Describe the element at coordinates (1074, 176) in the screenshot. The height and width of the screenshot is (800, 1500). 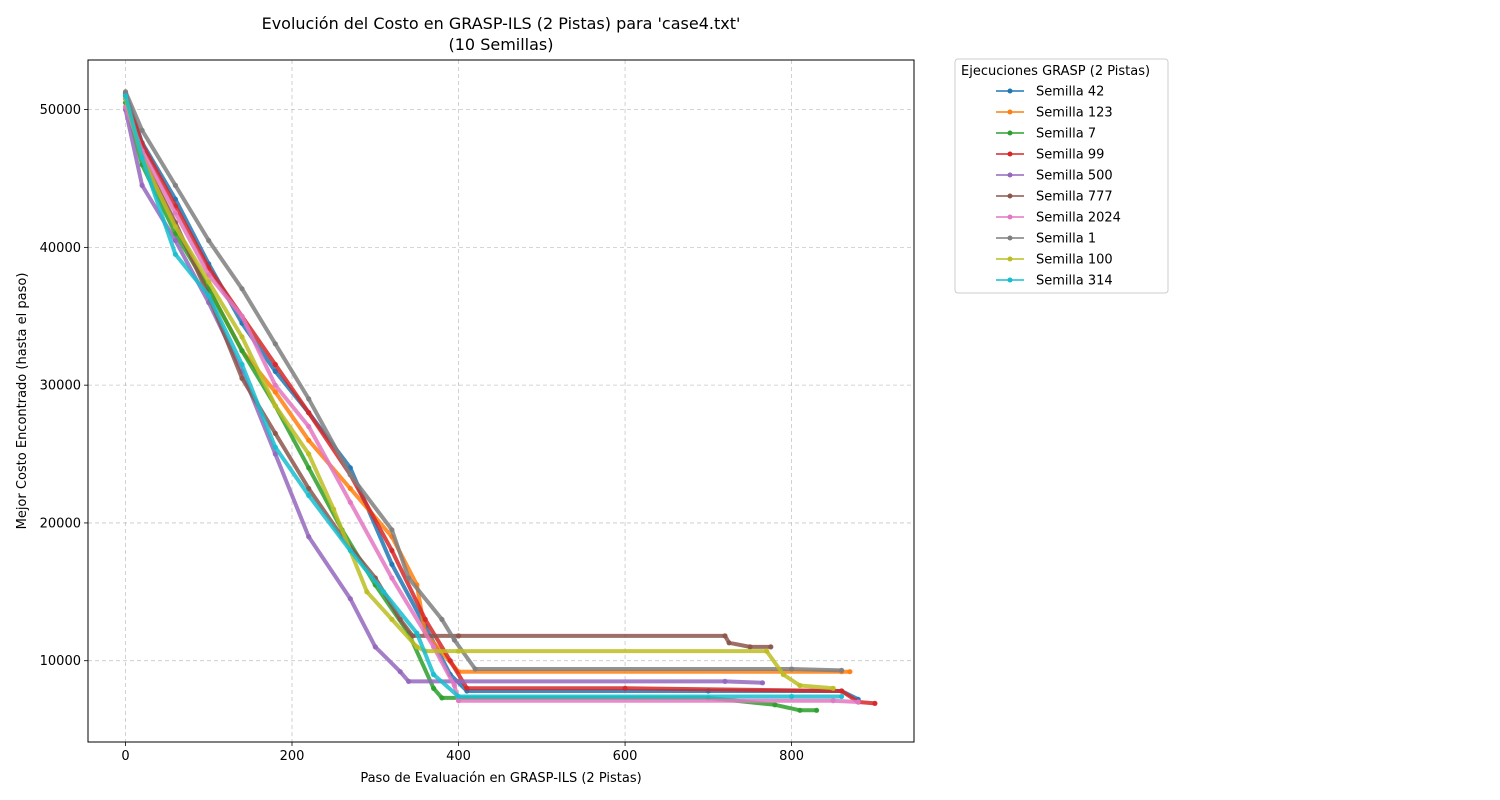
I see `legend-label: Semilla 500` at that location.